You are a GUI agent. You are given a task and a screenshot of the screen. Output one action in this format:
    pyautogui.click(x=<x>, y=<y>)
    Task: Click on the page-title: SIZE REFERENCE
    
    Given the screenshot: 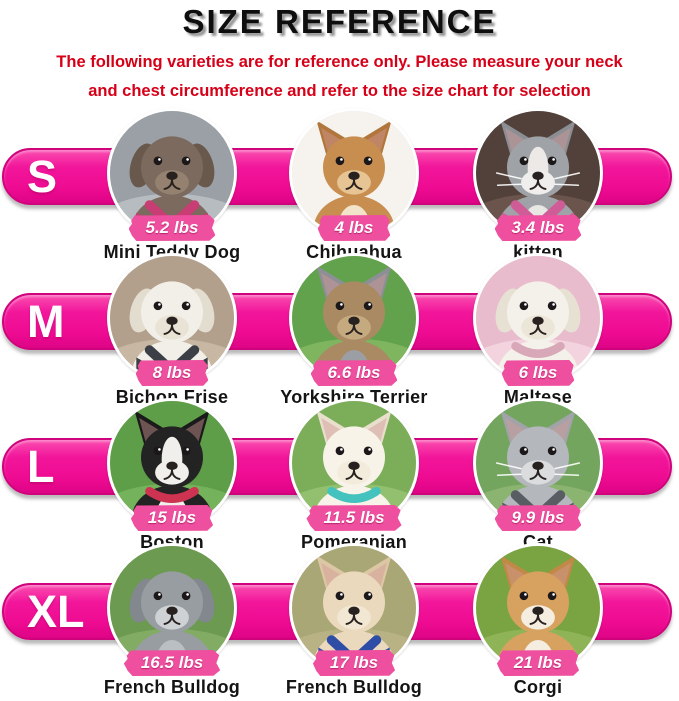 What is the action you would take?
    pyautogui.click(x=339, y=21)
    